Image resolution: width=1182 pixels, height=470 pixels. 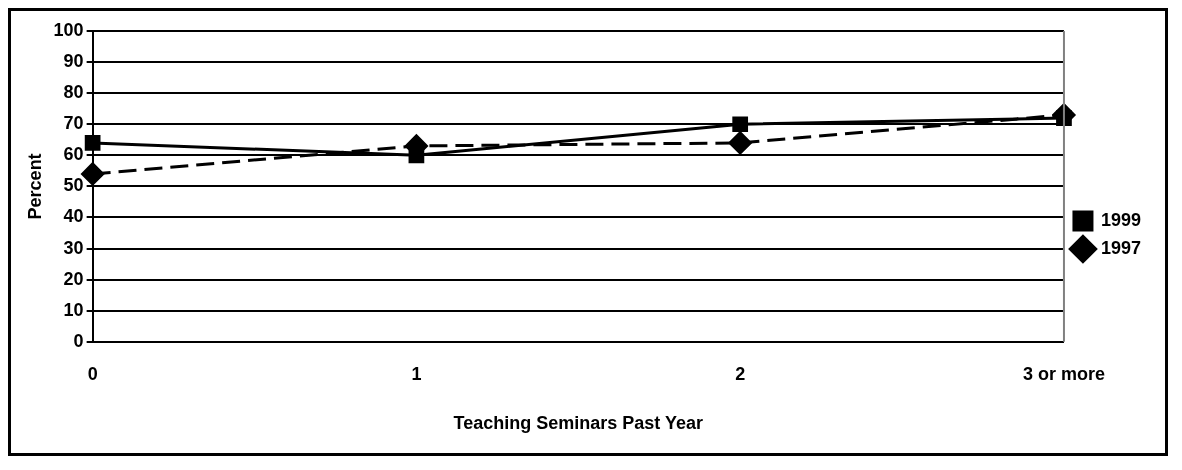 What do you see at coordinates (73, 278) in the screenshot?
I see `y-tick-label: 20` at bounding box center [73, 278].